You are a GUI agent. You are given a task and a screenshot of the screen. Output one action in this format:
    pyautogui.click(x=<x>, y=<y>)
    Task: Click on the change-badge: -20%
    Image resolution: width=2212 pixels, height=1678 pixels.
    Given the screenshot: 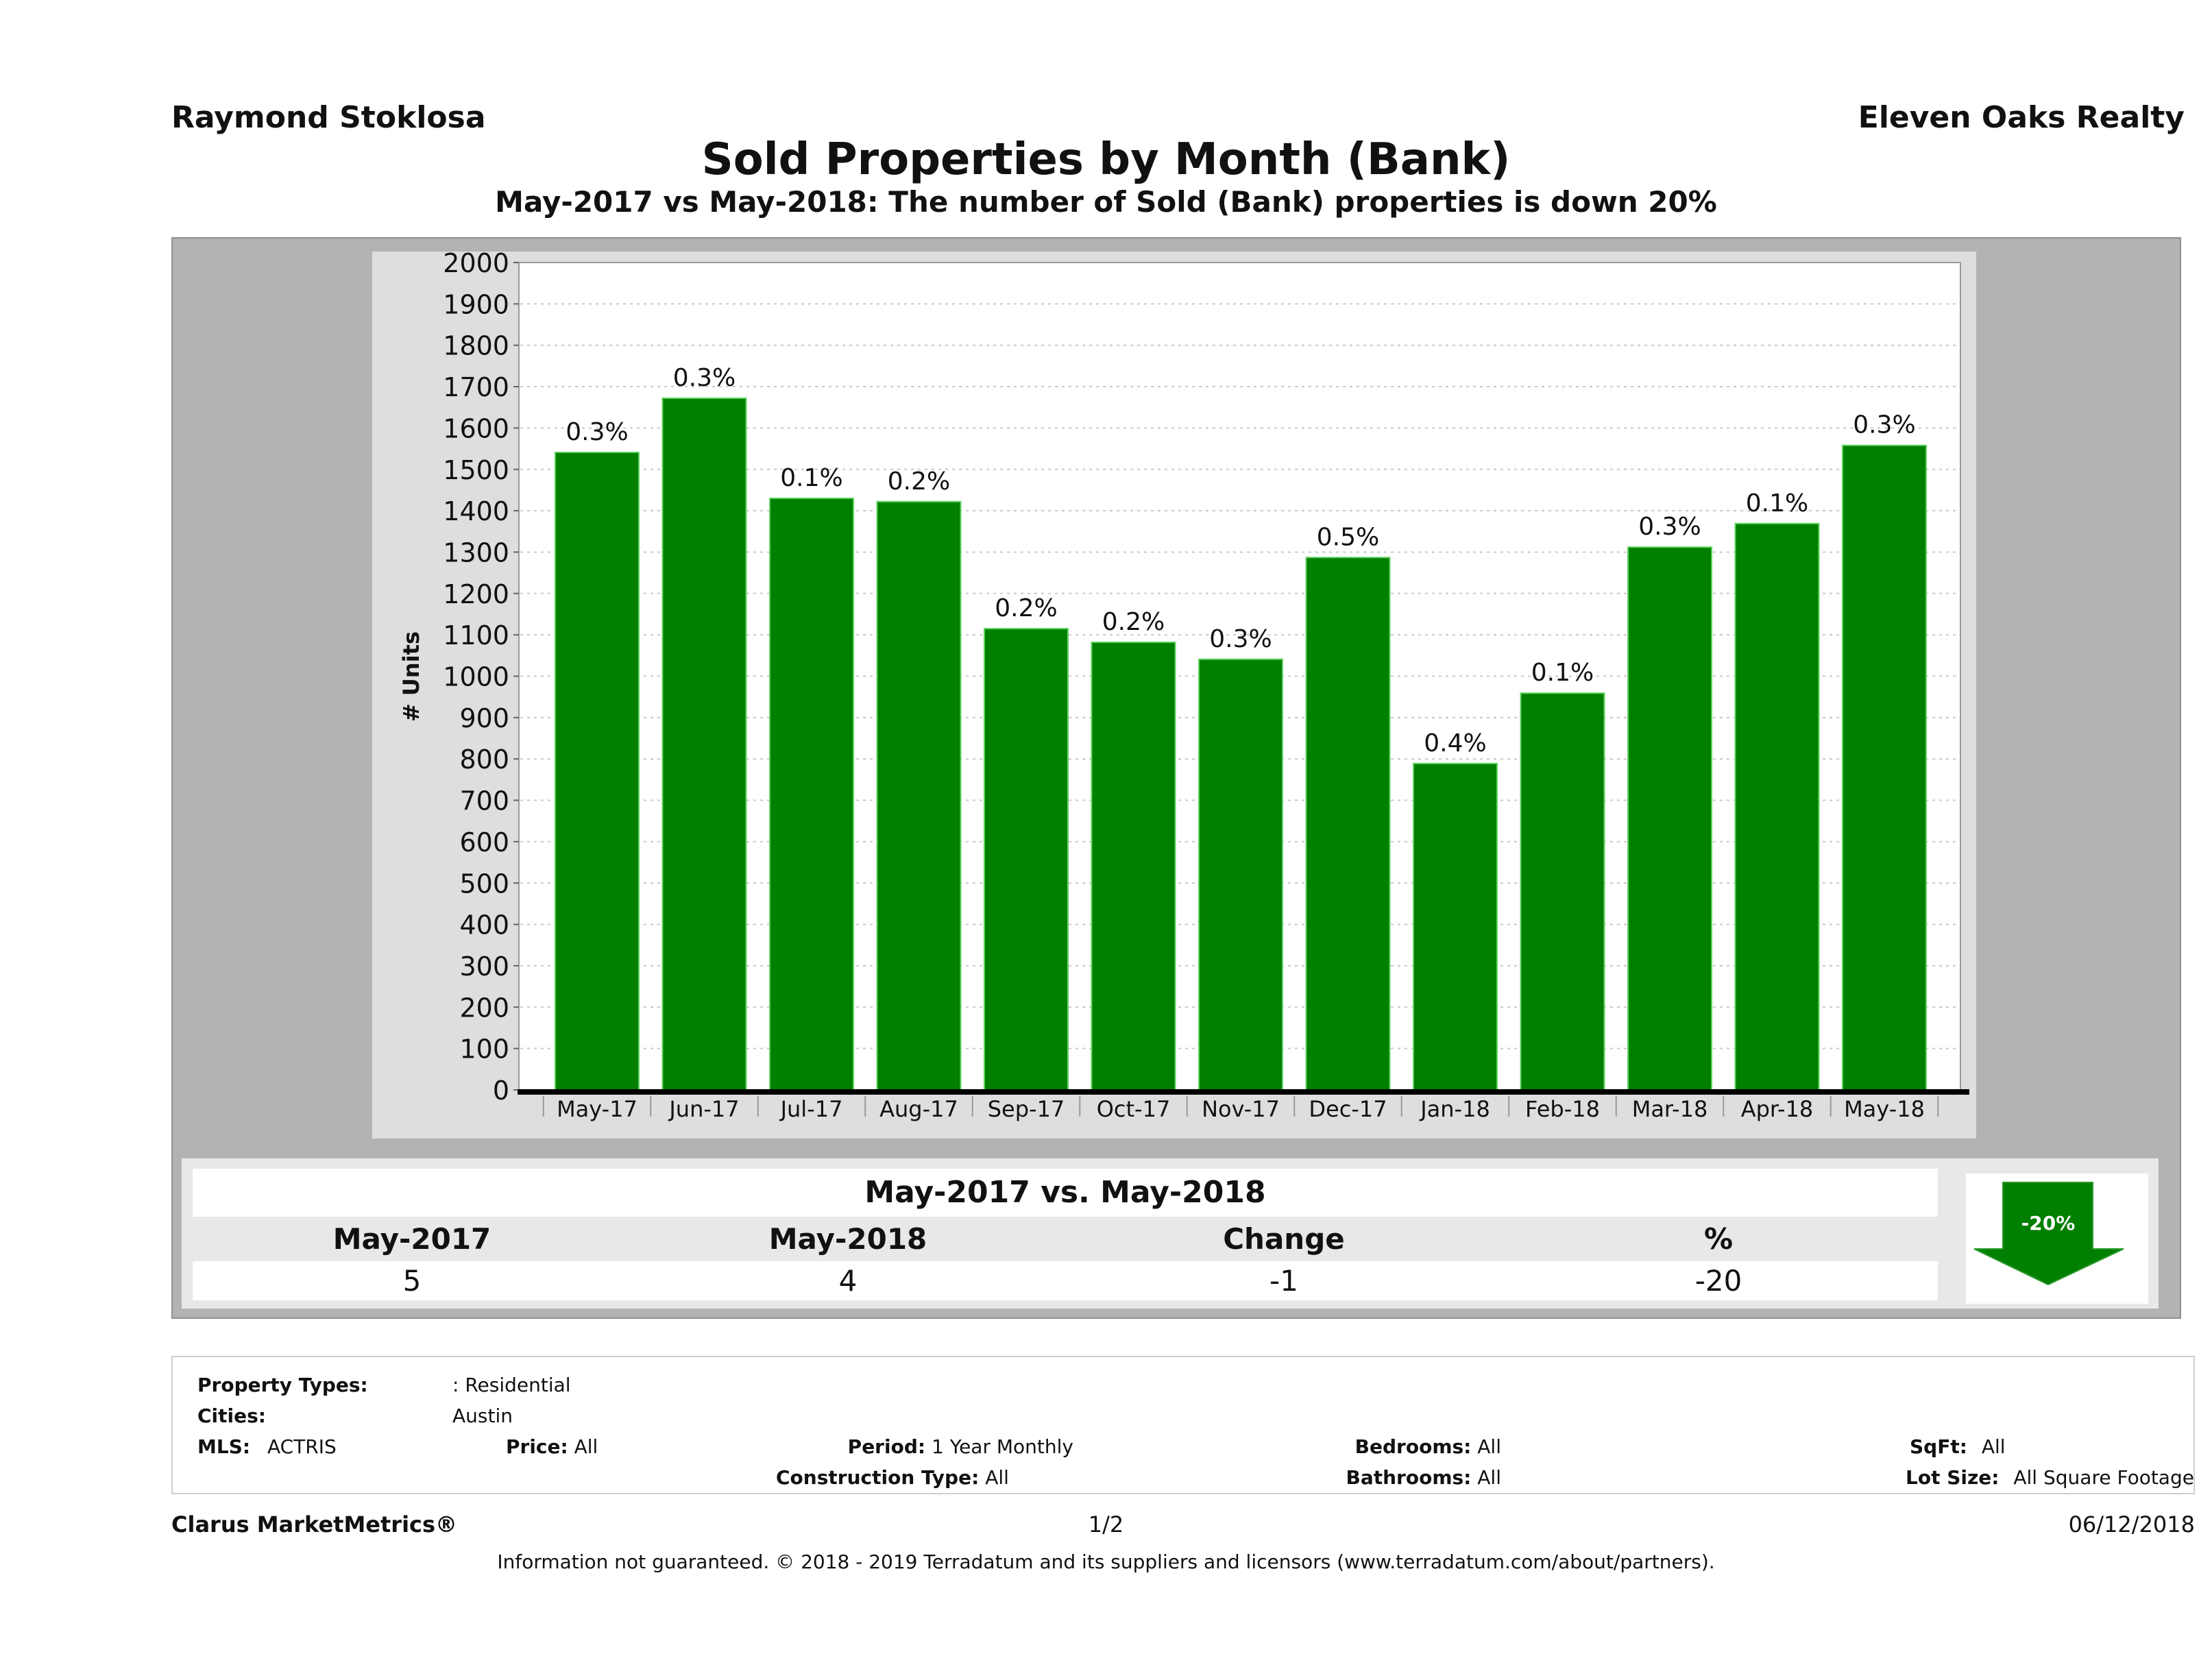 What is the action you would take?
    pyautogui.click(x=2057, y=1239)
    